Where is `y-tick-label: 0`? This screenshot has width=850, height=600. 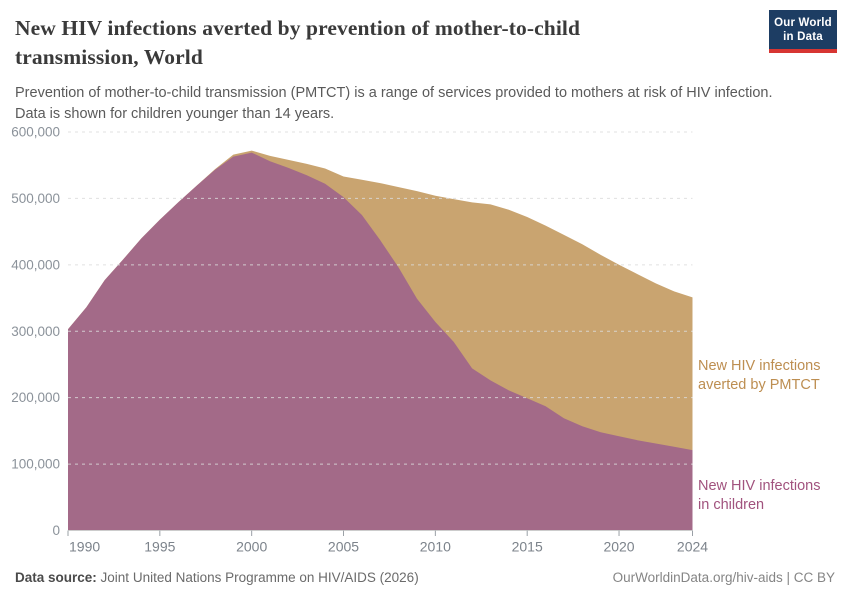 y-tick-label: 0 is located at coordinates (56, 530).